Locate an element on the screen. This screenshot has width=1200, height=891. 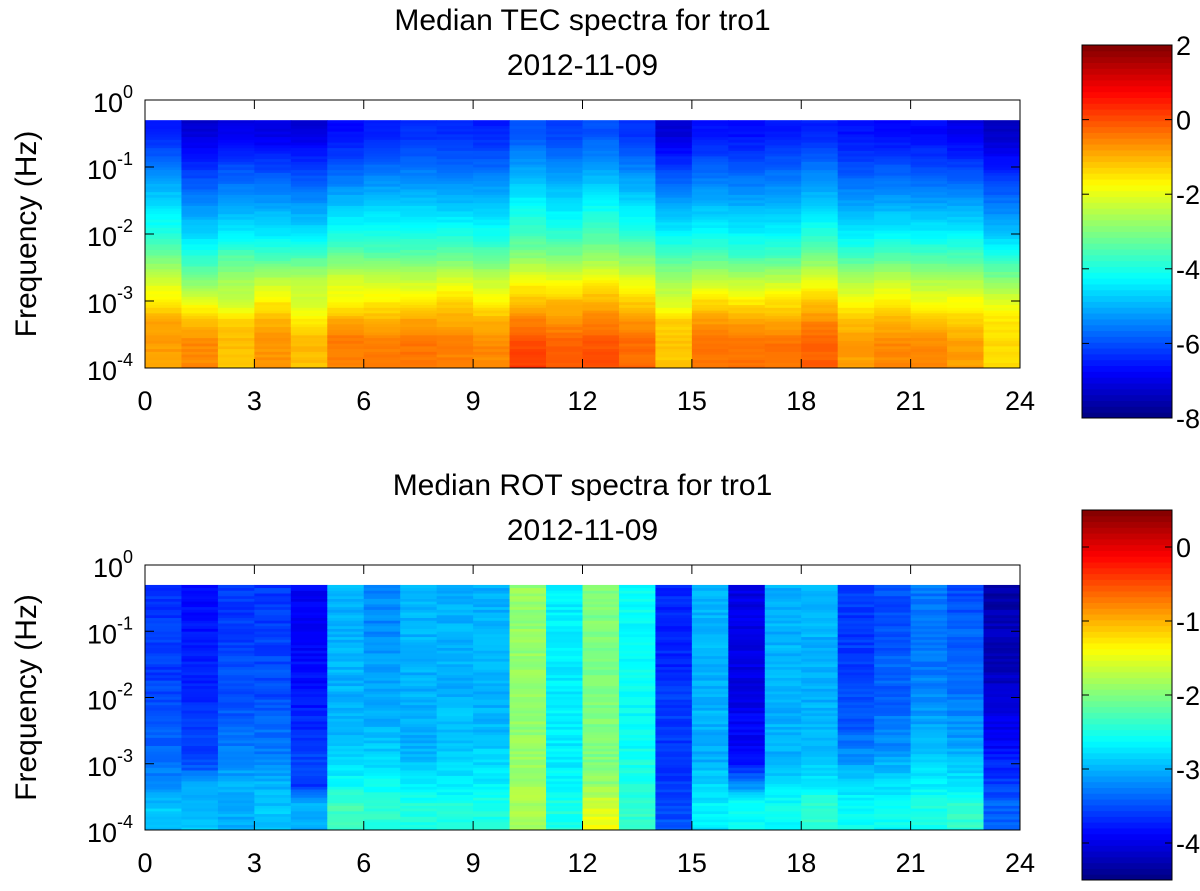
rot-cell-h23-b56 is located at coordinates (1002, 676).